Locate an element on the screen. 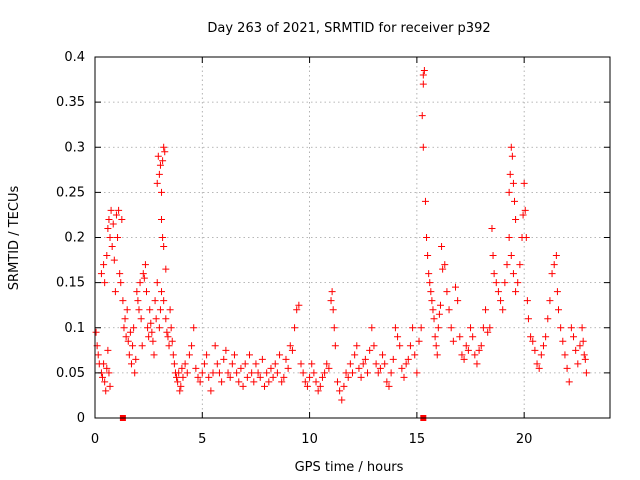 The width and height of the screenshot is (640, 480). y-tick-label: 0.05 is located at coordinates (70, 373).